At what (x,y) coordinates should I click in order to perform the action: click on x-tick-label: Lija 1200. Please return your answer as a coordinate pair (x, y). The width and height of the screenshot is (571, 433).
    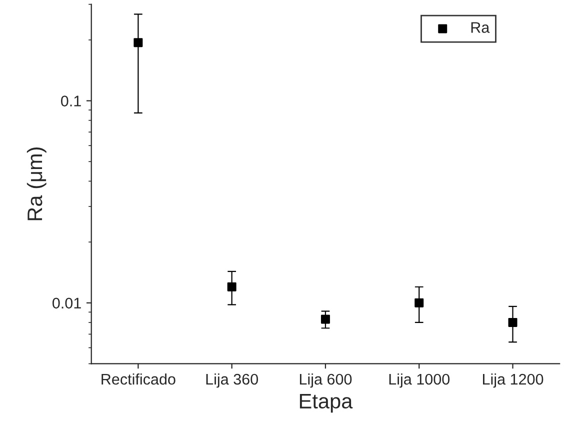
    Looking at the image, I should click on (513, 380).